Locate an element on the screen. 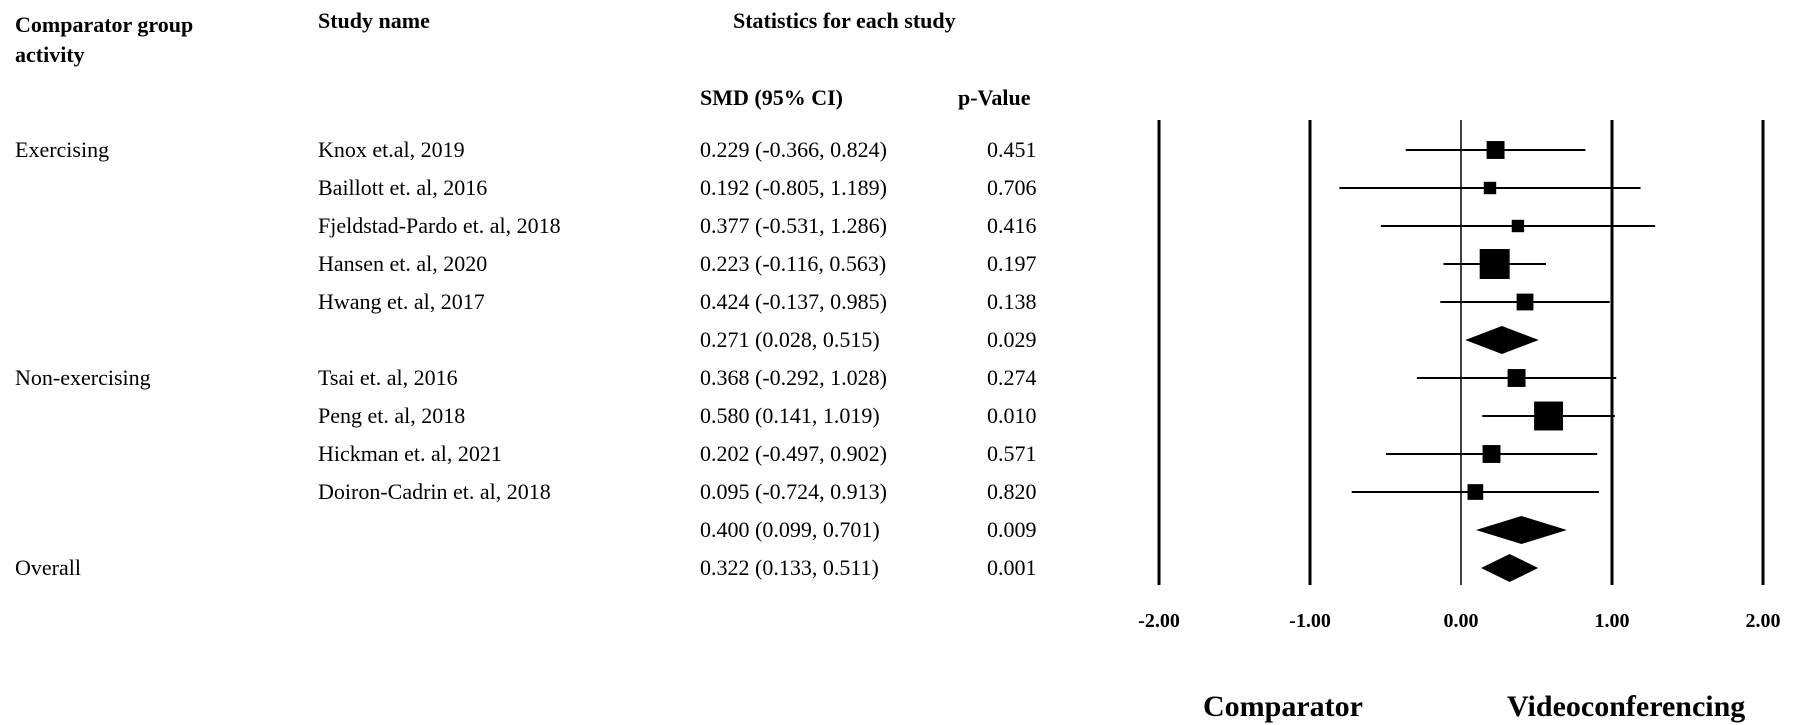  xlabel-left: Comparator is located at coordinates (1283, 706).